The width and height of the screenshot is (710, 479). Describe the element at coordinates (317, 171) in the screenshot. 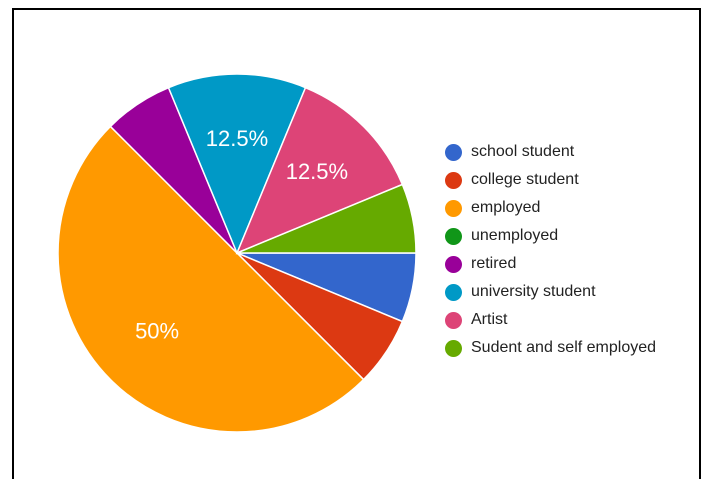

I see `slice-label-artist: 12.5%` at that location.